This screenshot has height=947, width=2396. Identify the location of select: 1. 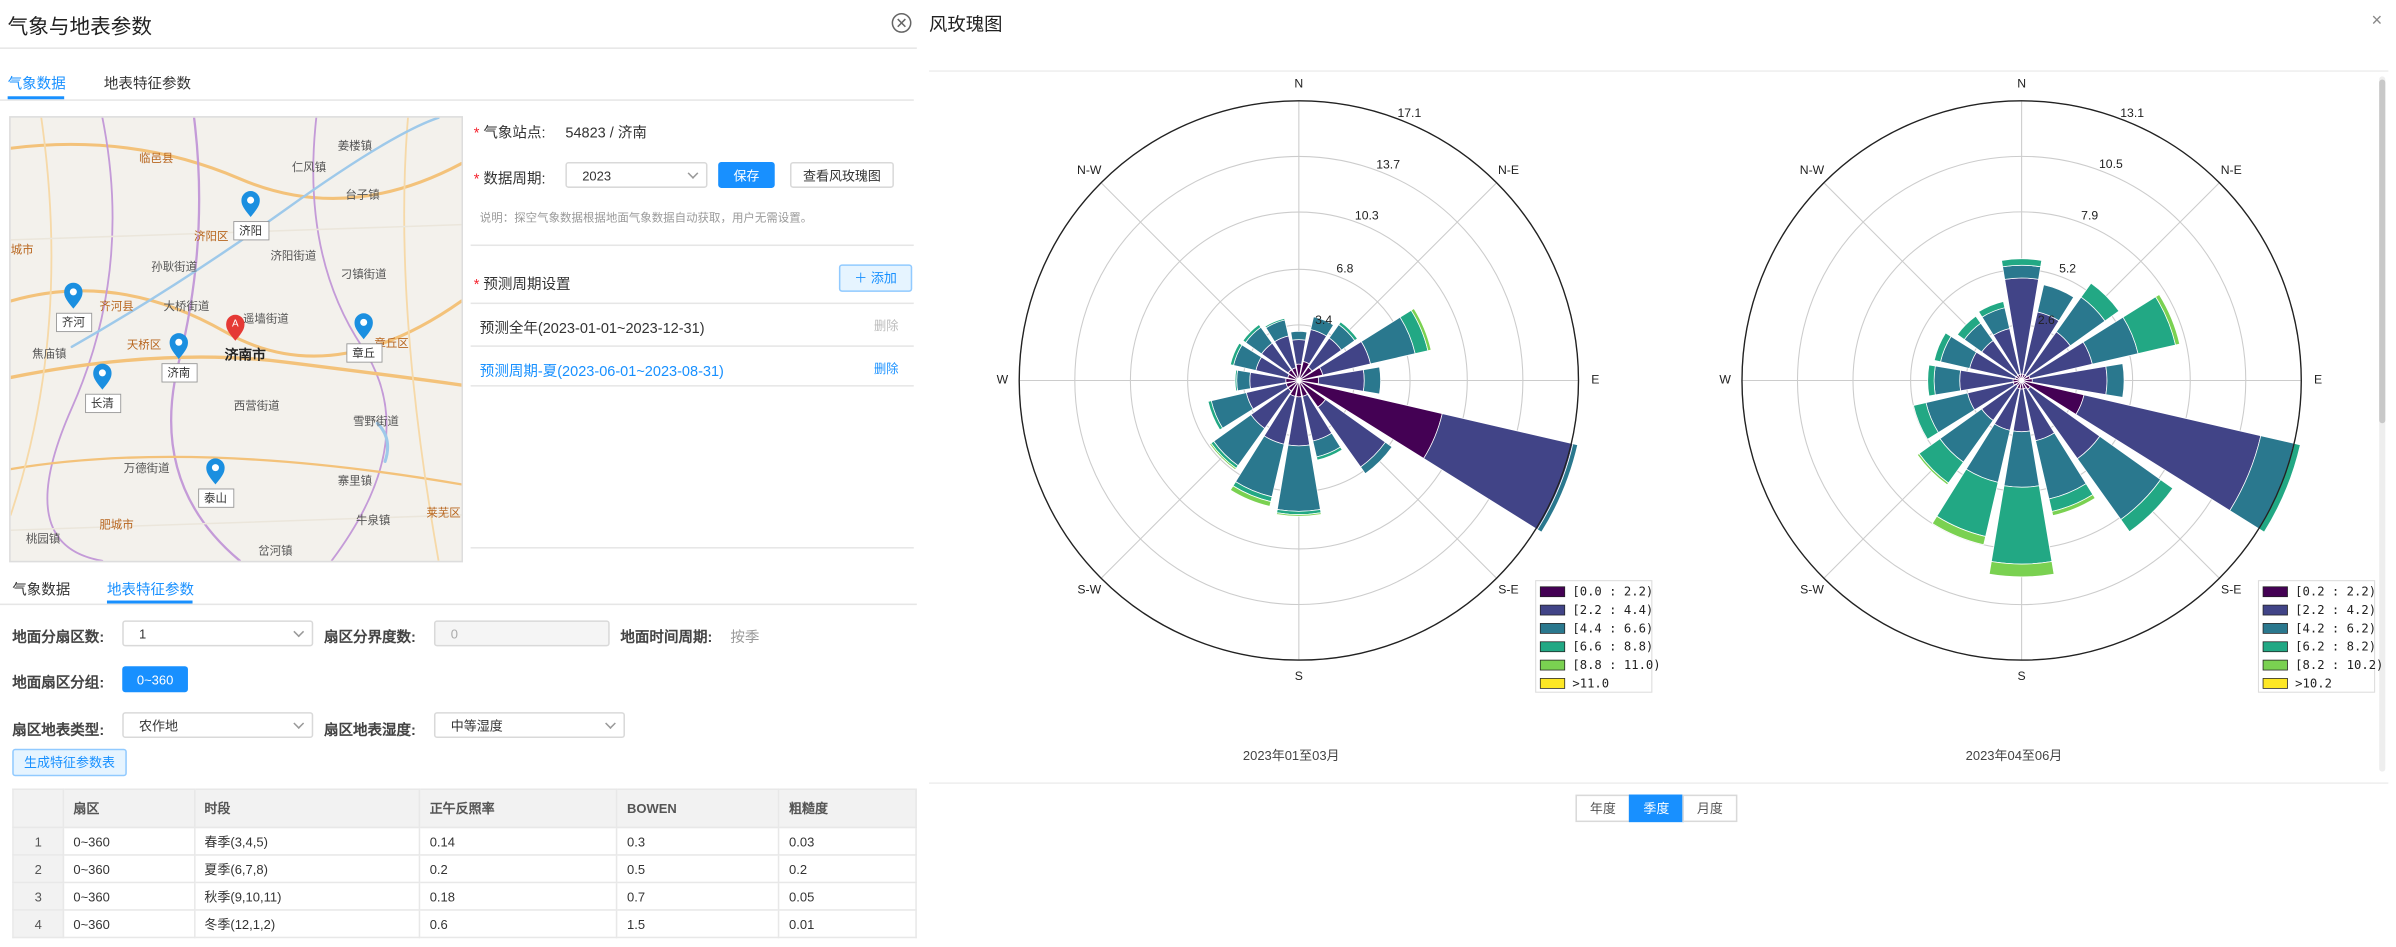
(218, 633).